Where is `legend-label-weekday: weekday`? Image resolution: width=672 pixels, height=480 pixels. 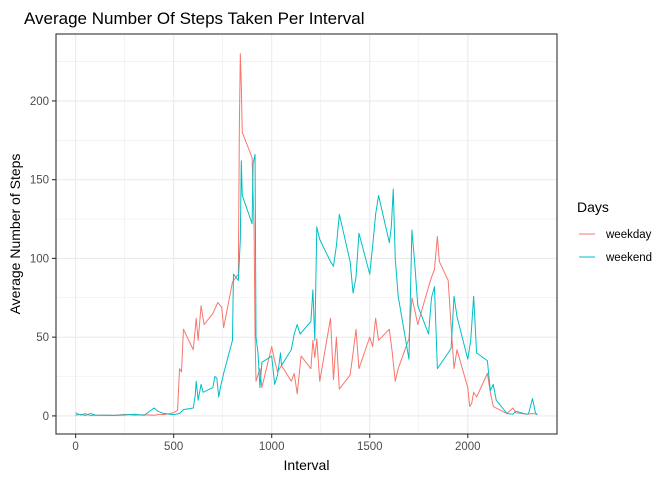
legend-label-weekday: weekday is located at coordinates (628, 235).